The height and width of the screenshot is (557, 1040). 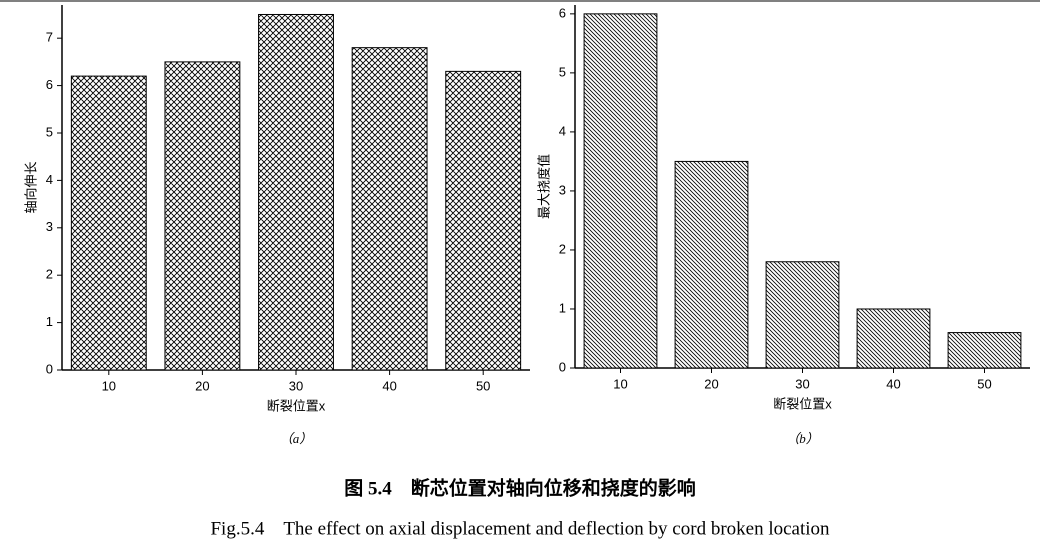 What do you see at coordinates (296, 438) in the screenshot?
I see `caption: （a）` at bounding box center [296, 438].